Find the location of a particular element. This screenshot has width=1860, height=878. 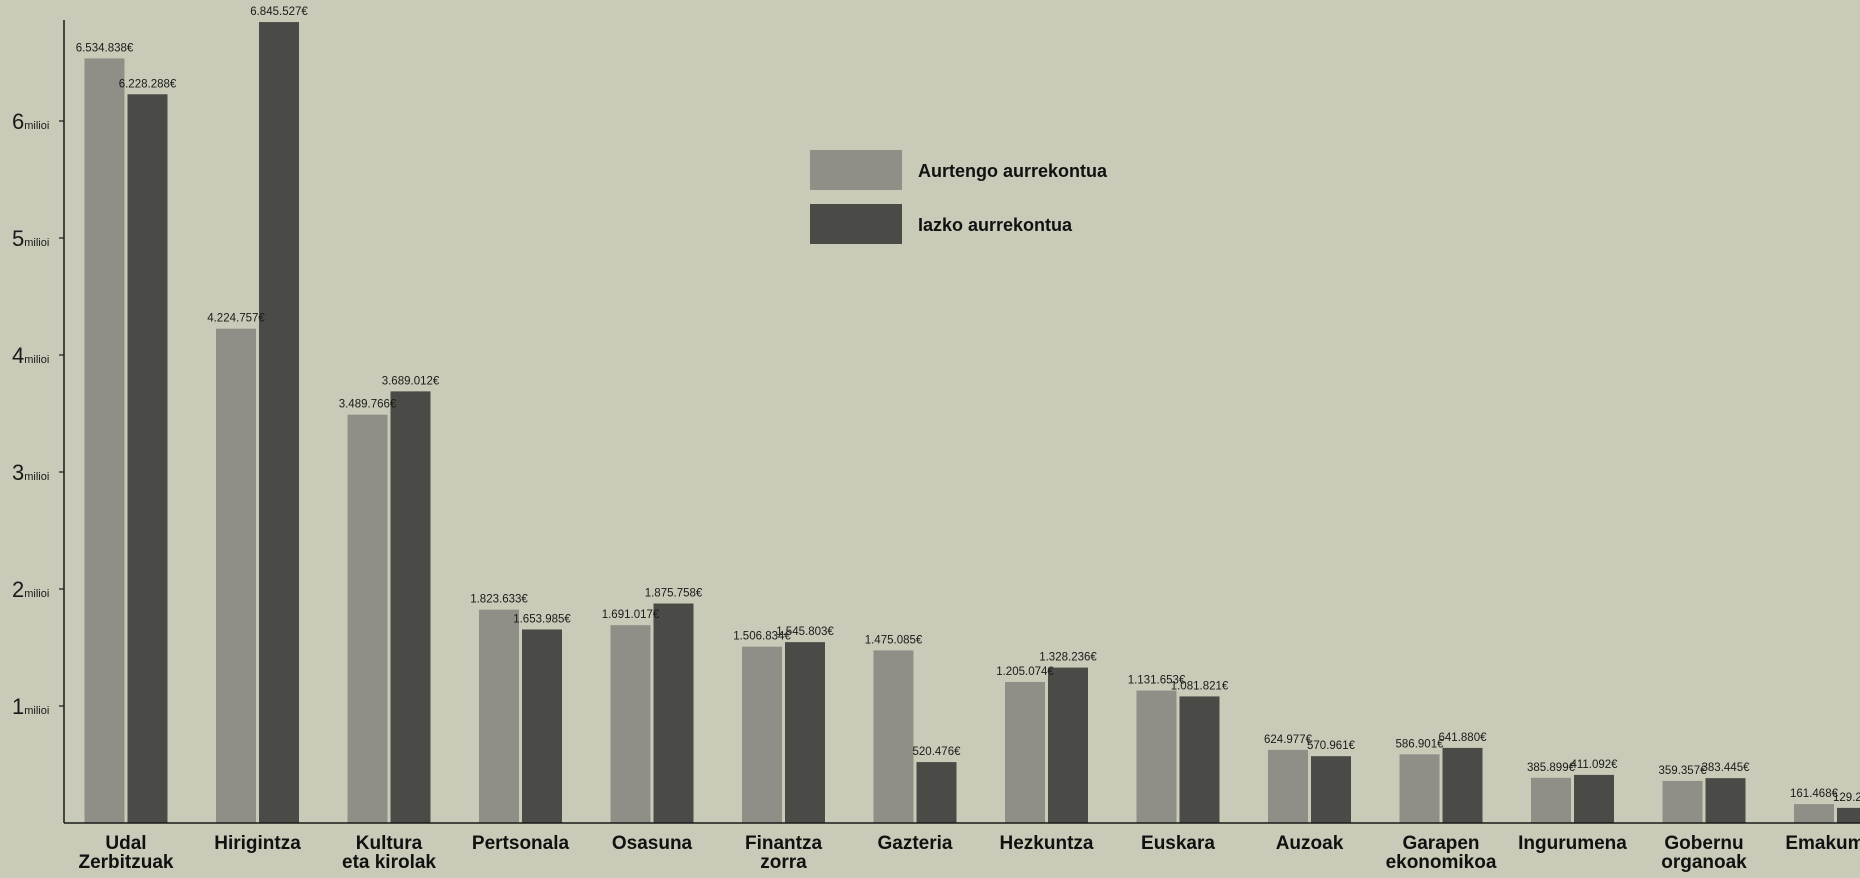

data-label: 1.475.085€ is located at coordinates (894, 640).